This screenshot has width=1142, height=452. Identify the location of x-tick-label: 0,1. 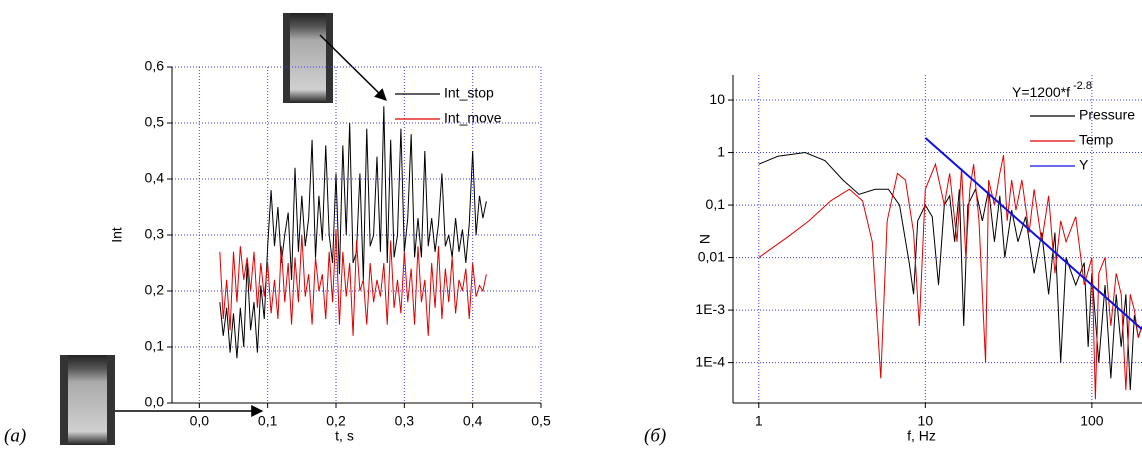
(268, 421).